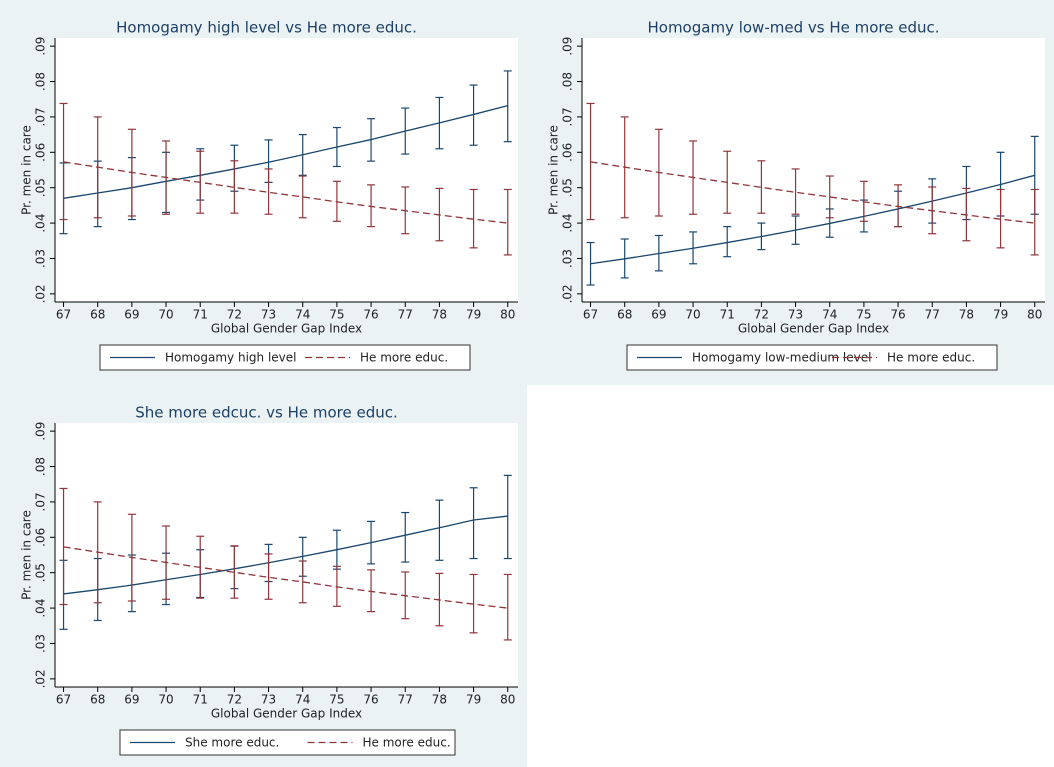 This screenshot has width=1054, height=767. I want to click on legend-label: She more educ., so click(232, 743).